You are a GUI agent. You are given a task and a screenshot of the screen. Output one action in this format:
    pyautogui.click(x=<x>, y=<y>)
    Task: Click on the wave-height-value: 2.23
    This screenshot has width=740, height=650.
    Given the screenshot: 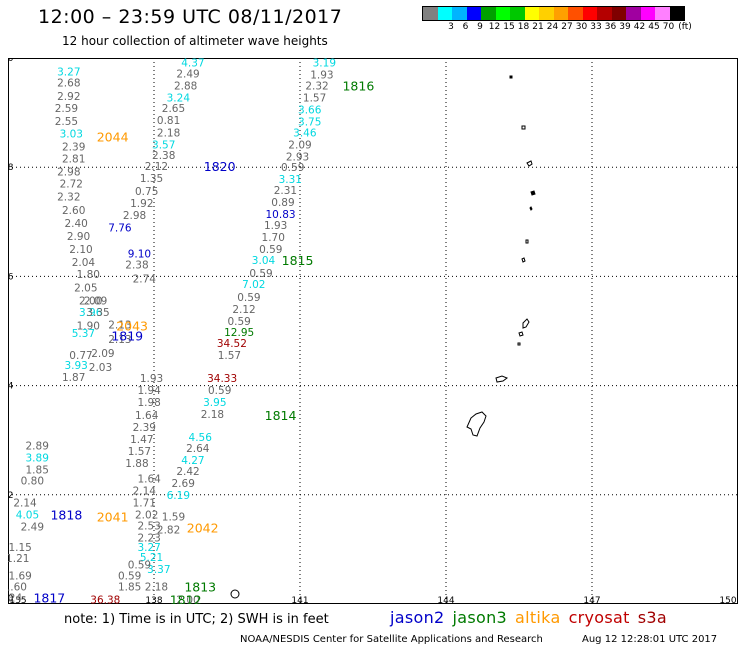 What is the action you would take?
    pyautogui.click(x=148, y=538)
    